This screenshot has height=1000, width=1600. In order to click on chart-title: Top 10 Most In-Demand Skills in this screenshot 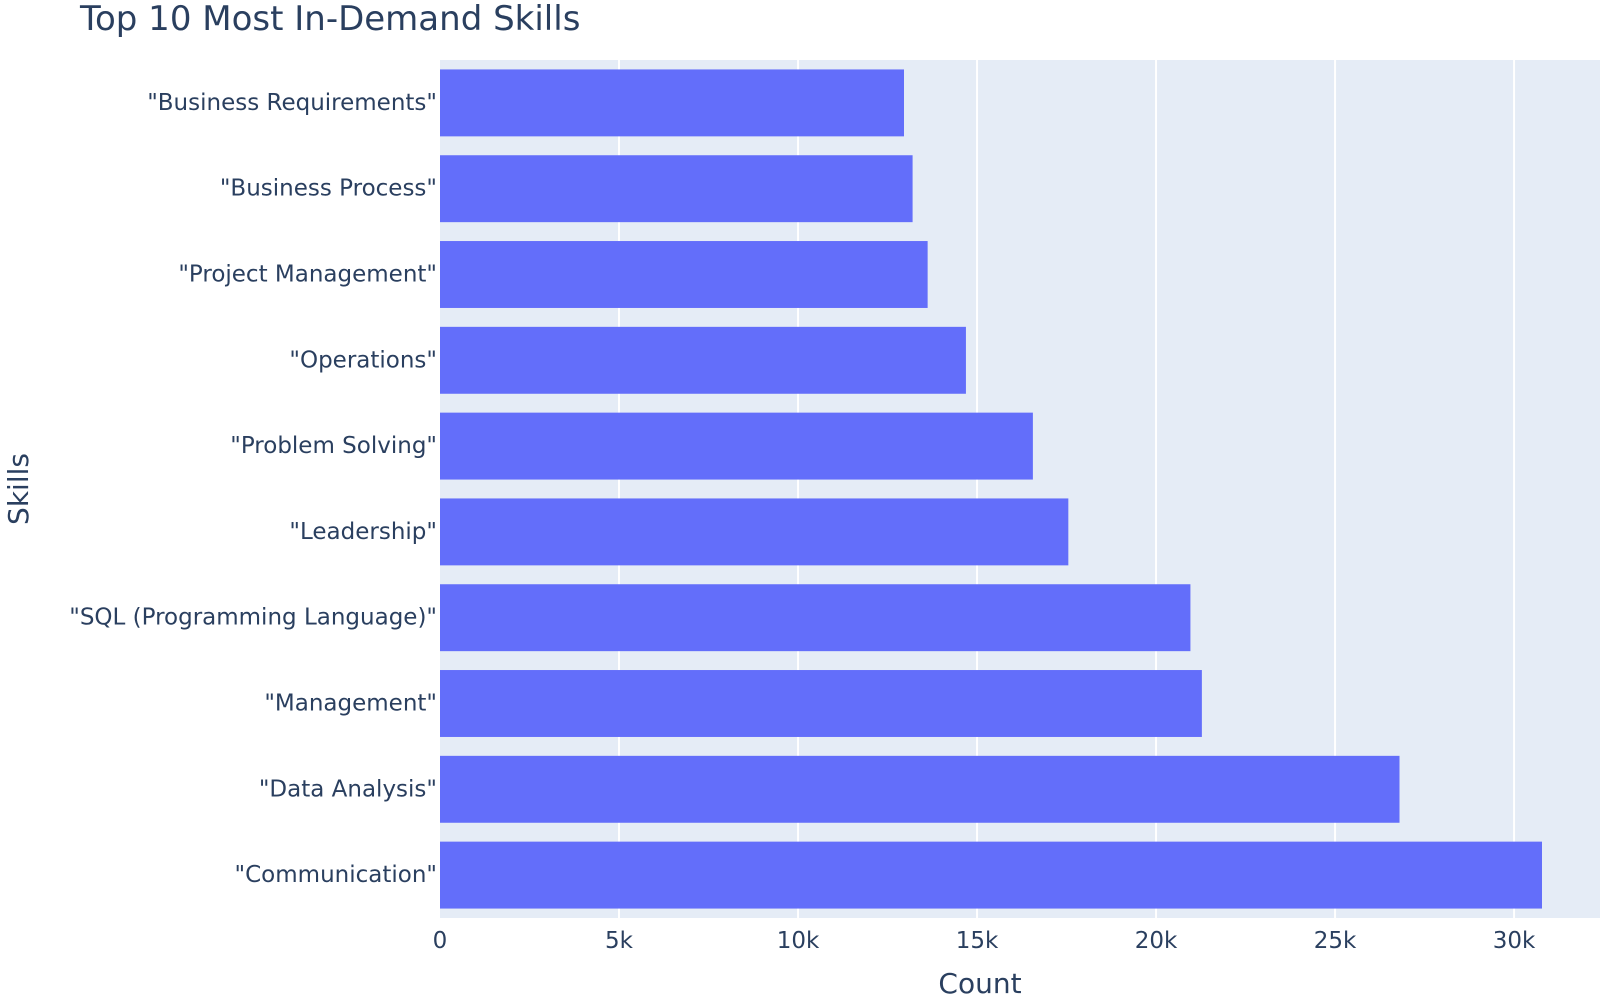, I will do `click(329, 19)`.